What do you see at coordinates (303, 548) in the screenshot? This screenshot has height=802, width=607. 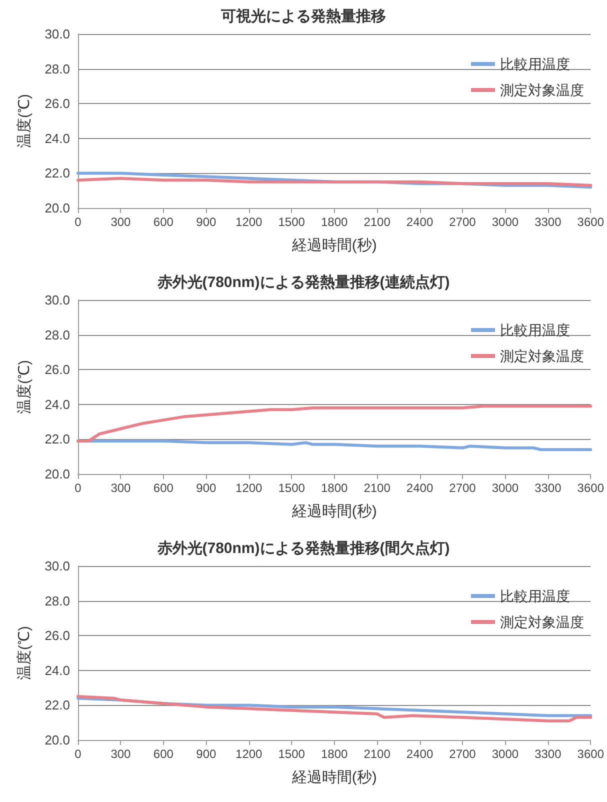 I see `chart-title: 赤外光(780nm)による発熱量推移(間欠点灯)` at bounding box center [303, 548].